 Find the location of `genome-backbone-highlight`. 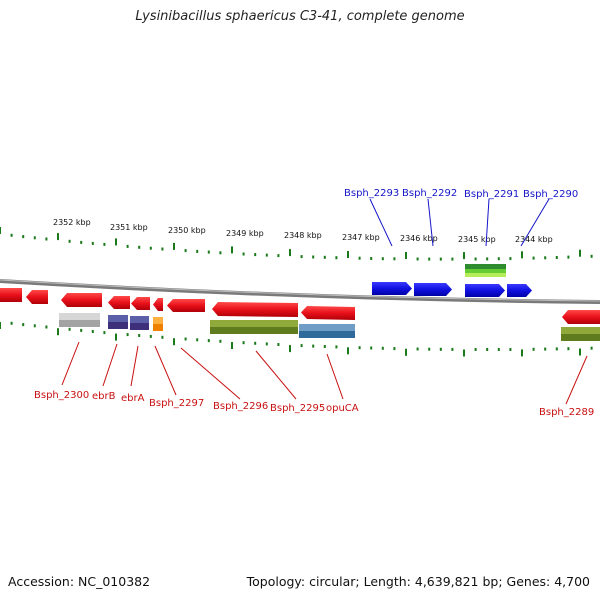

genome-backbone-highlight is located at coordinates (300, 290).